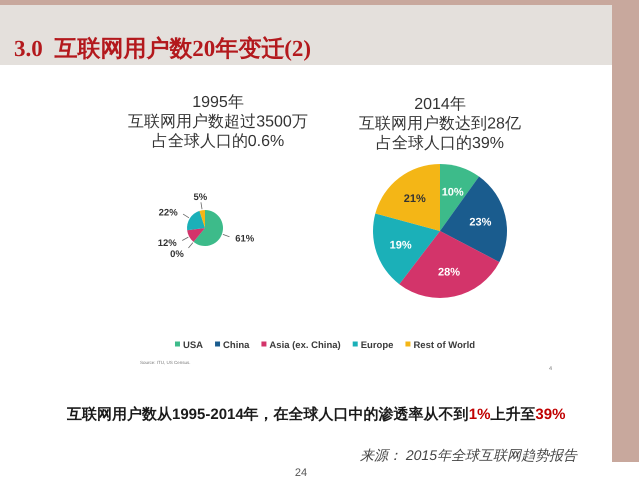  I want to click on chart-subtitle: 互联网用户数达到28亿占全球人口的39%, so click(440, 133).